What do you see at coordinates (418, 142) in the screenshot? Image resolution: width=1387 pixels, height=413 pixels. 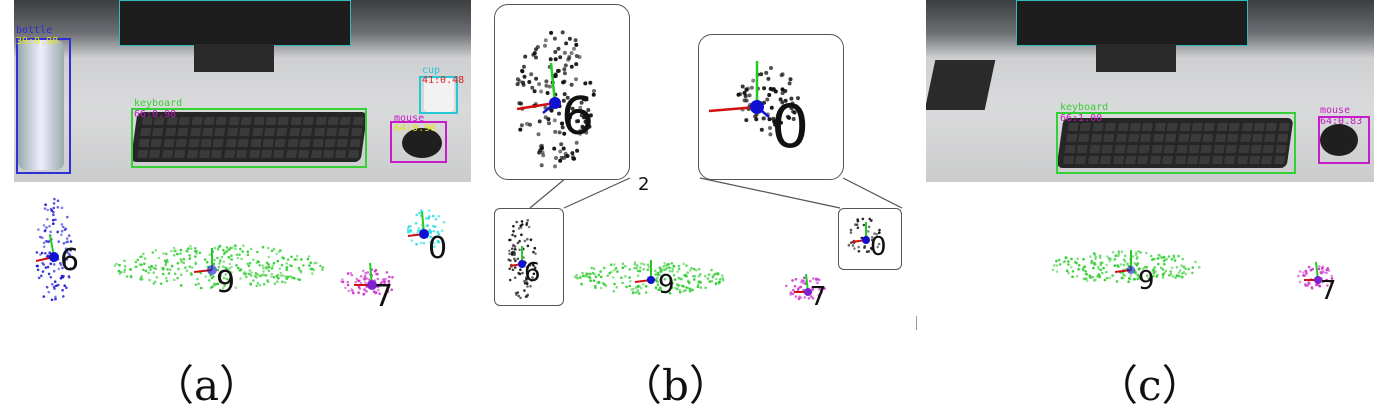 I see `detection-box-mouse` at bounding box center [418, 142].